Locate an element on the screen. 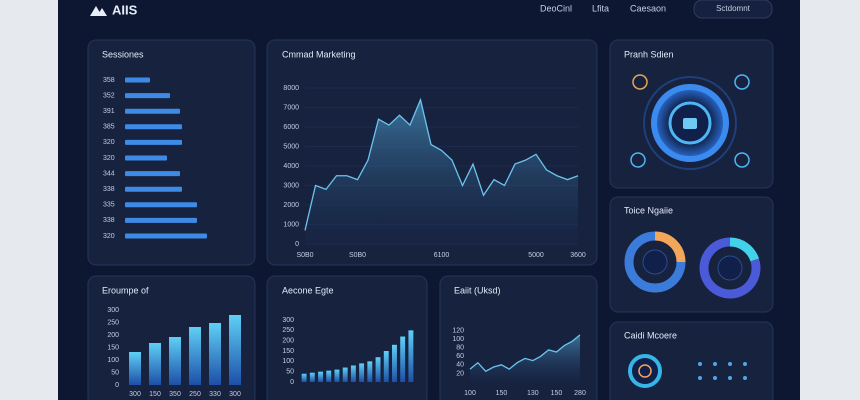 Image resolution: width=860 pixels, height=400 pixels. area is located at coordinates (441, 171).